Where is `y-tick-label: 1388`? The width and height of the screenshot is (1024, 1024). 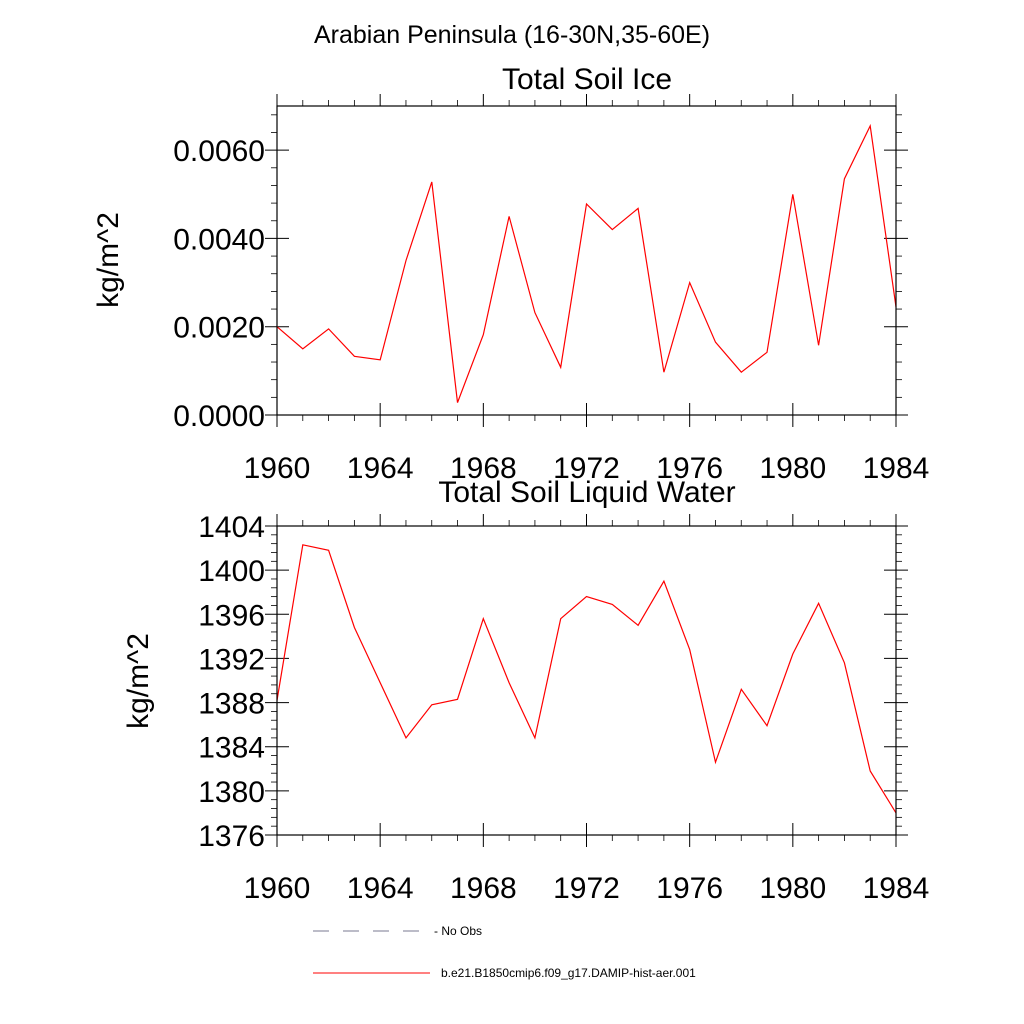 y-tick-label: 1388 is located at coordinates (231, 704).